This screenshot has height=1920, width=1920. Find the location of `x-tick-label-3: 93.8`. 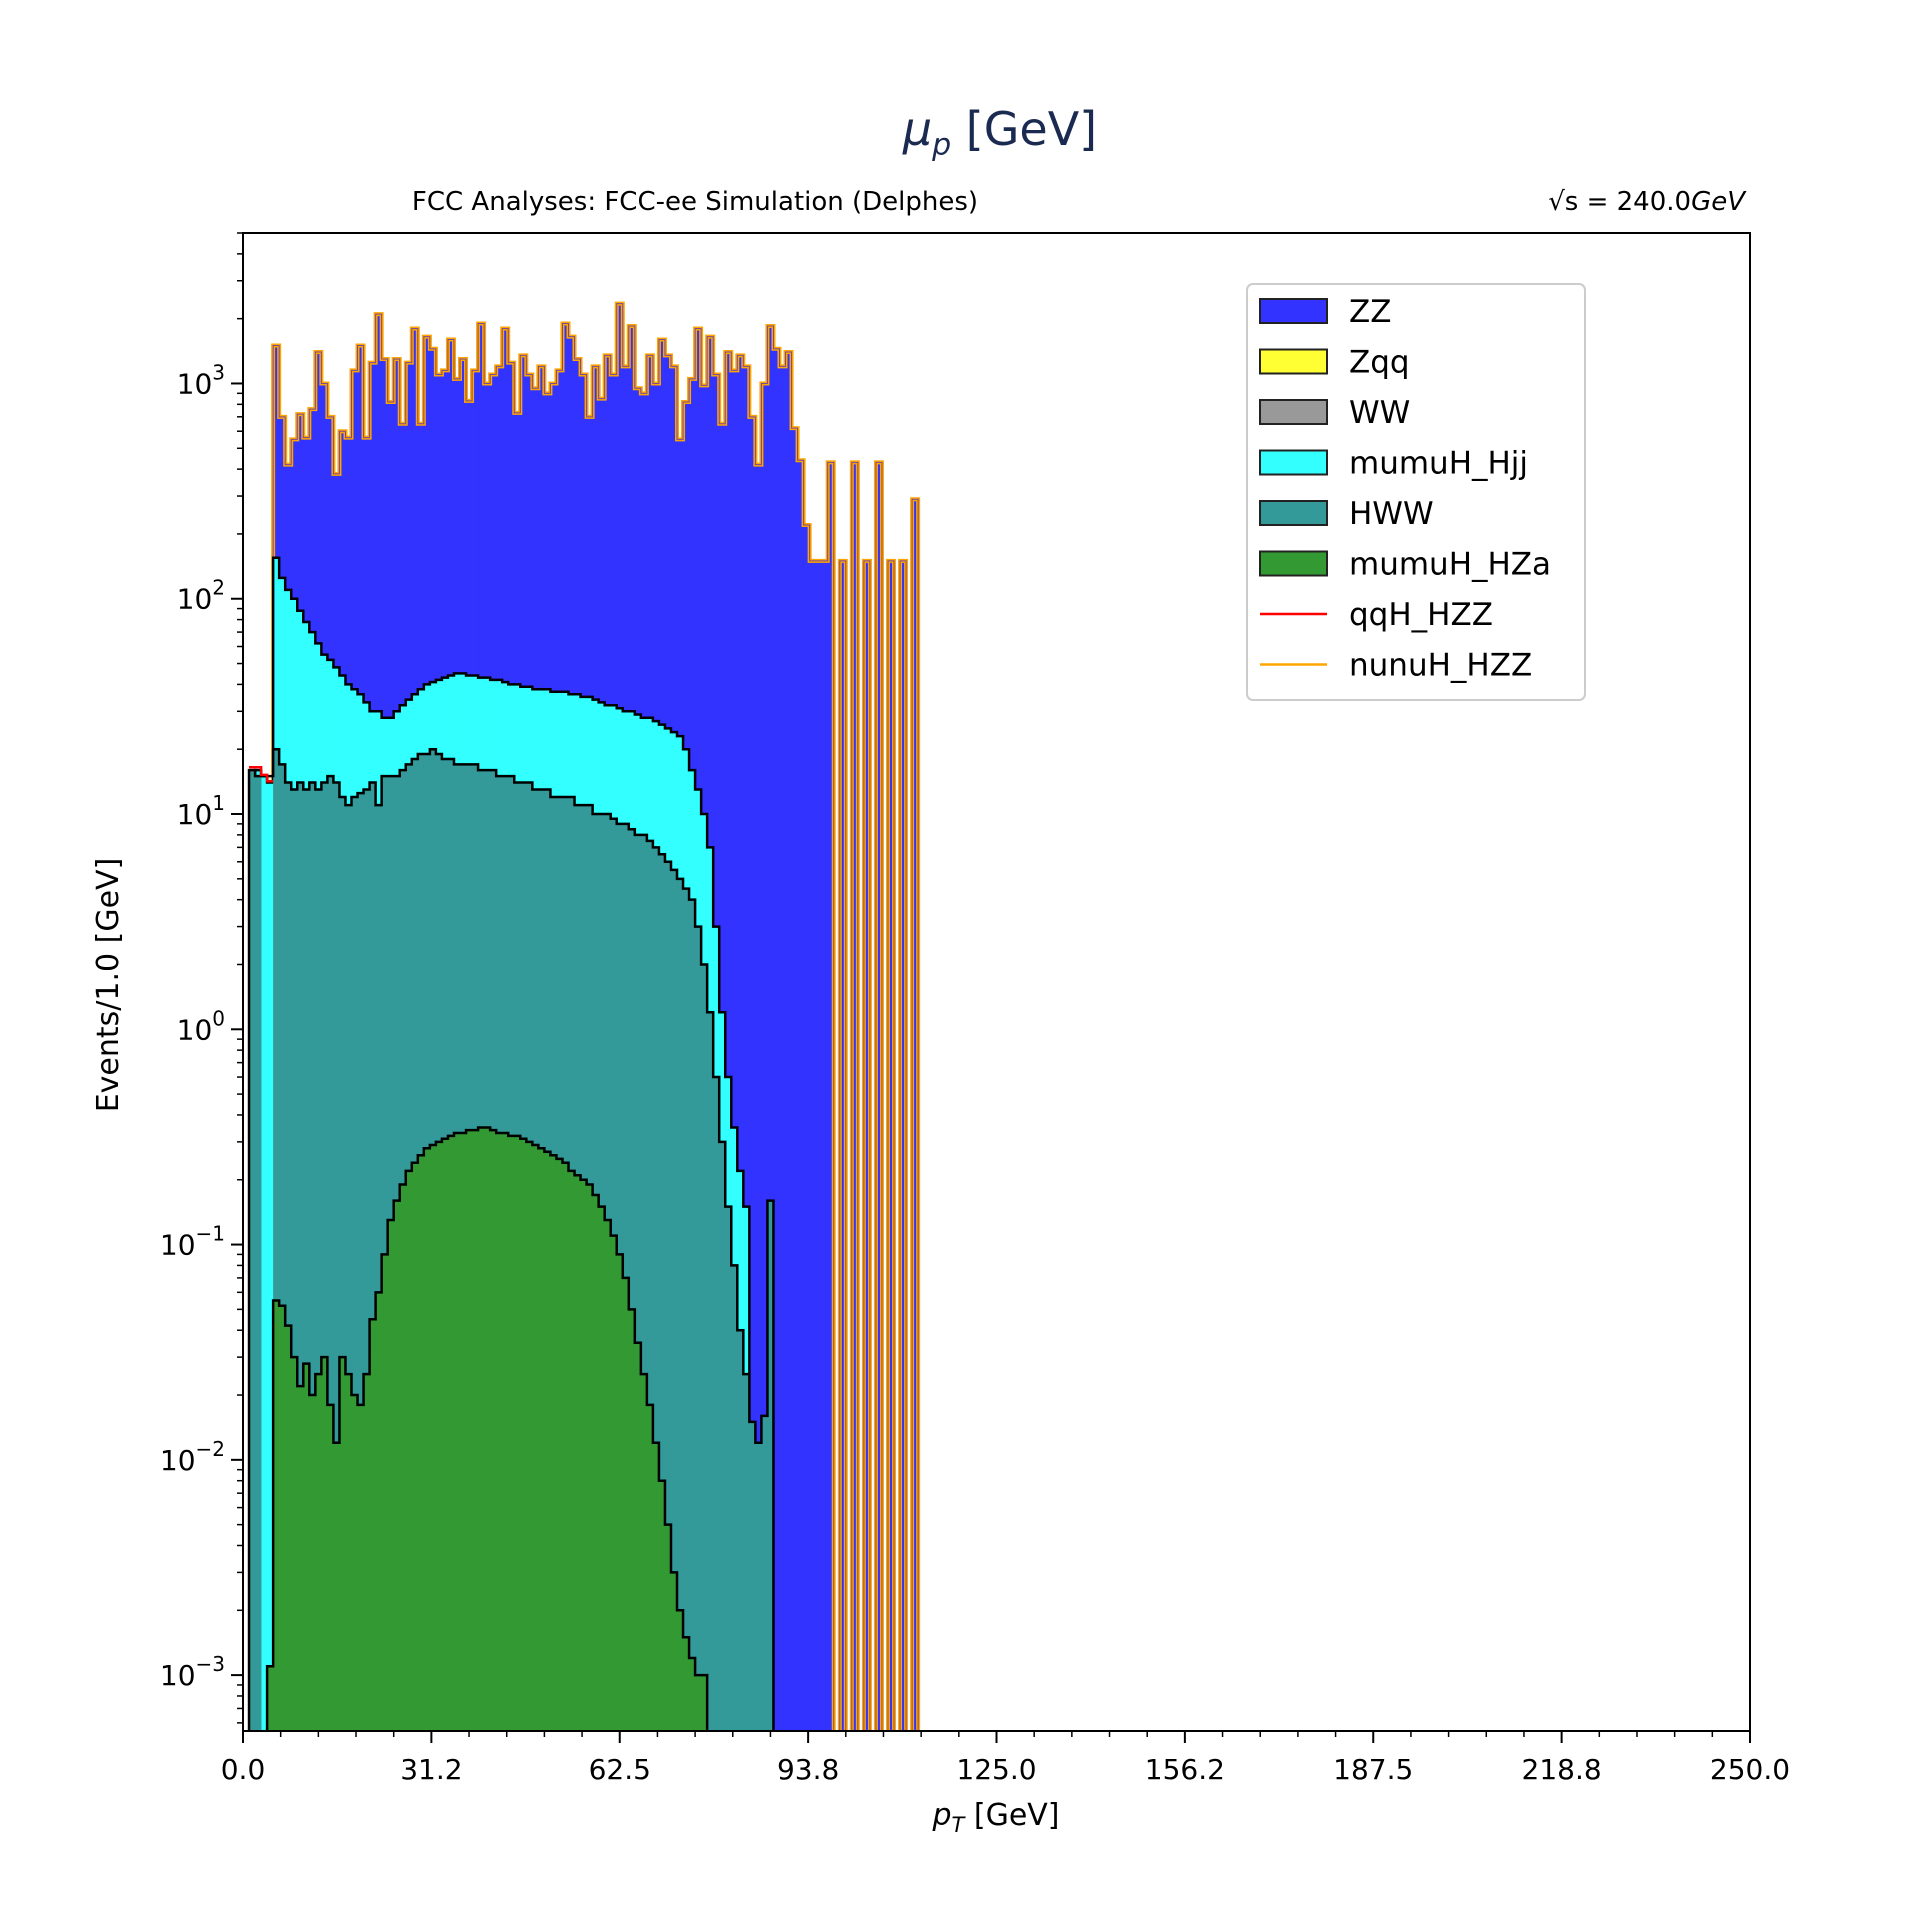

x-tick-label-3: 93.8 is located at coordinates (808, 1769).